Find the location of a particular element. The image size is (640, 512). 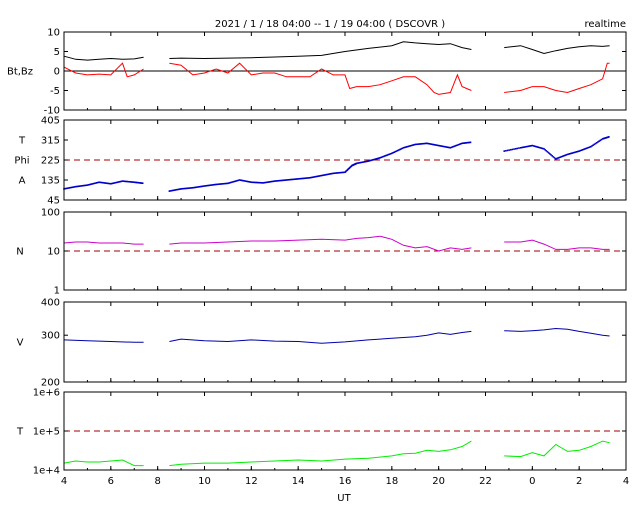

y-tick-label: 400 is located at coordinates (50, 303).